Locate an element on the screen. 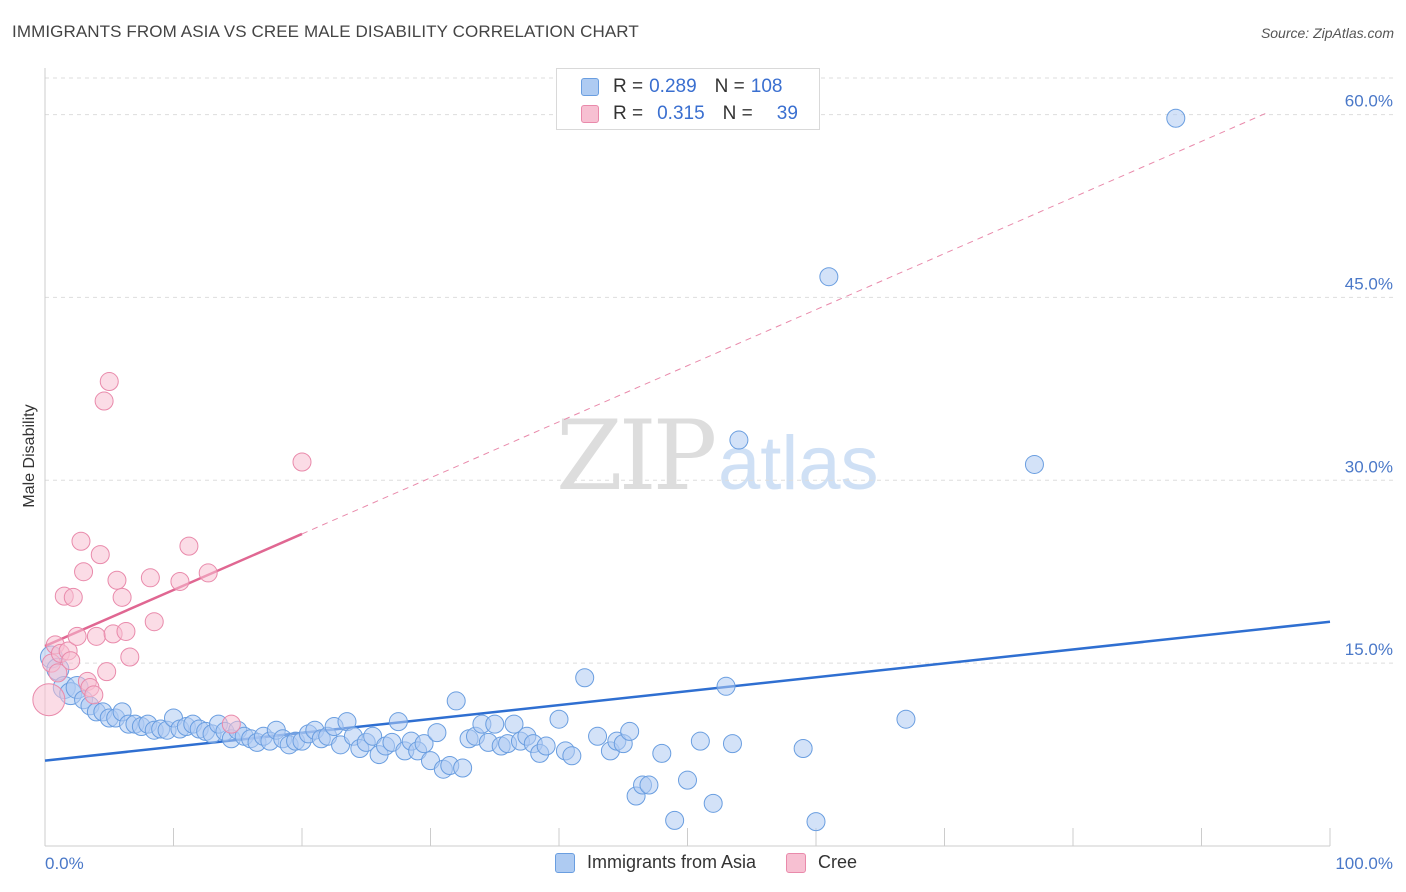  legend-row-cree: R = 0.315 N = 39 is located at coordinates (689, 114).